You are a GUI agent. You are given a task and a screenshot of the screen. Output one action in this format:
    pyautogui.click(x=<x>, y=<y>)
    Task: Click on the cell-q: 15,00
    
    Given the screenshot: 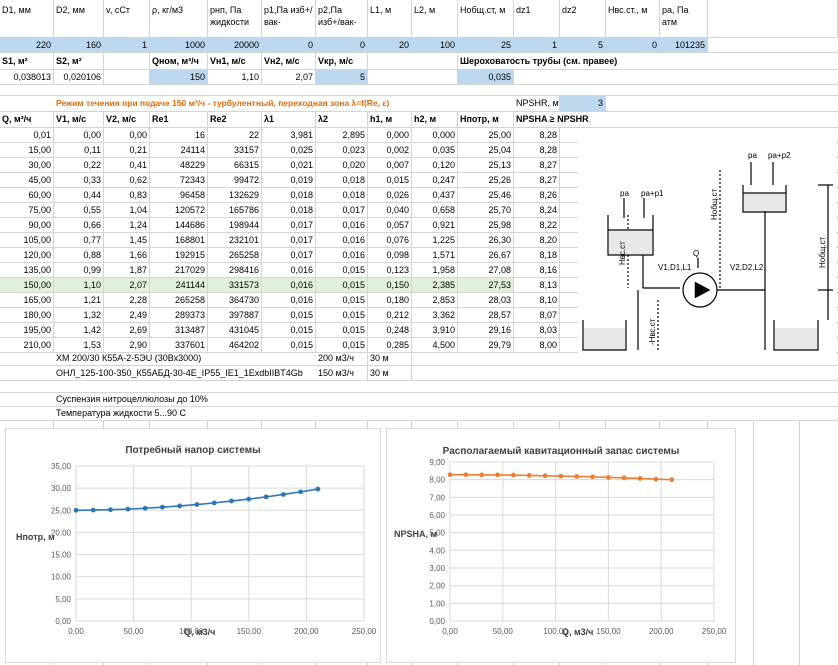 What is the action you would take?
    pyautogui.click(x=27, y=150)
    